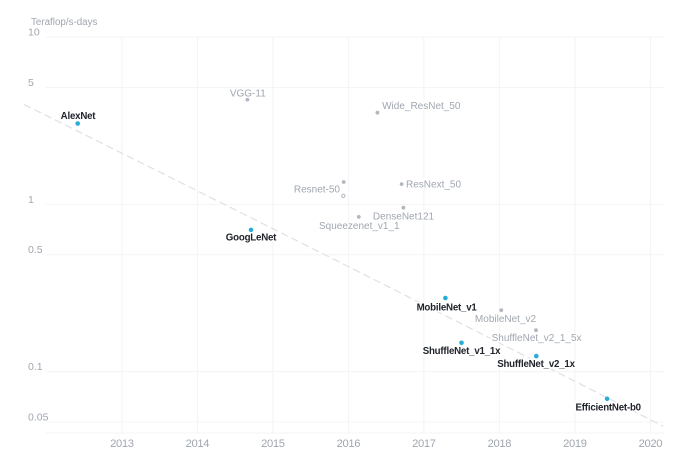 The width and height of the screenshot is (696, 464). What do you see at coordinates (273, 444) in the screenshot?
I see `svg-text: 2015` at bounding box center [273, 444].